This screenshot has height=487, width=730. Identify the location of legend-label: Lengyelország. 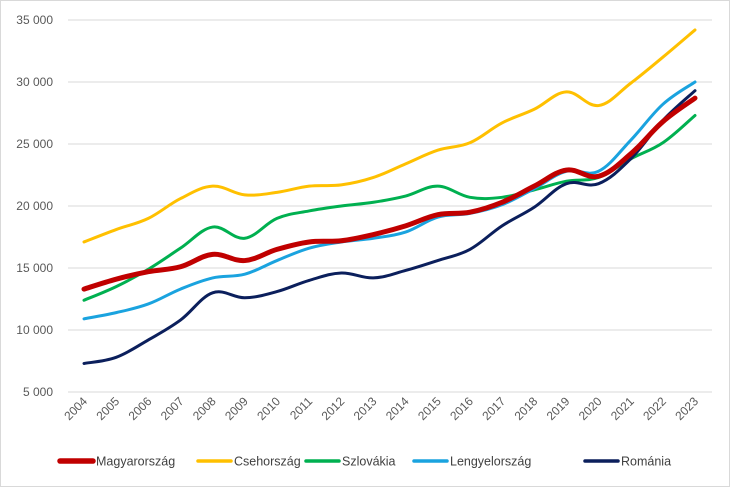
(490, 462).